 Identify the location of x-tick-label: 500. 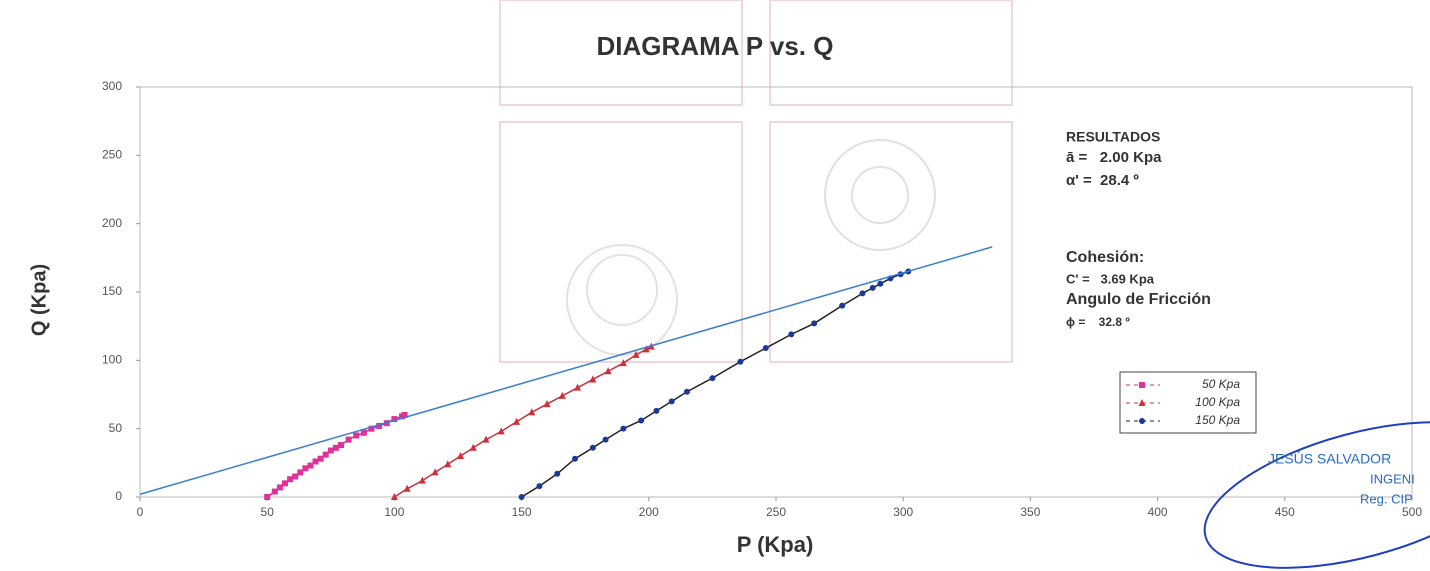
(1412, 512).